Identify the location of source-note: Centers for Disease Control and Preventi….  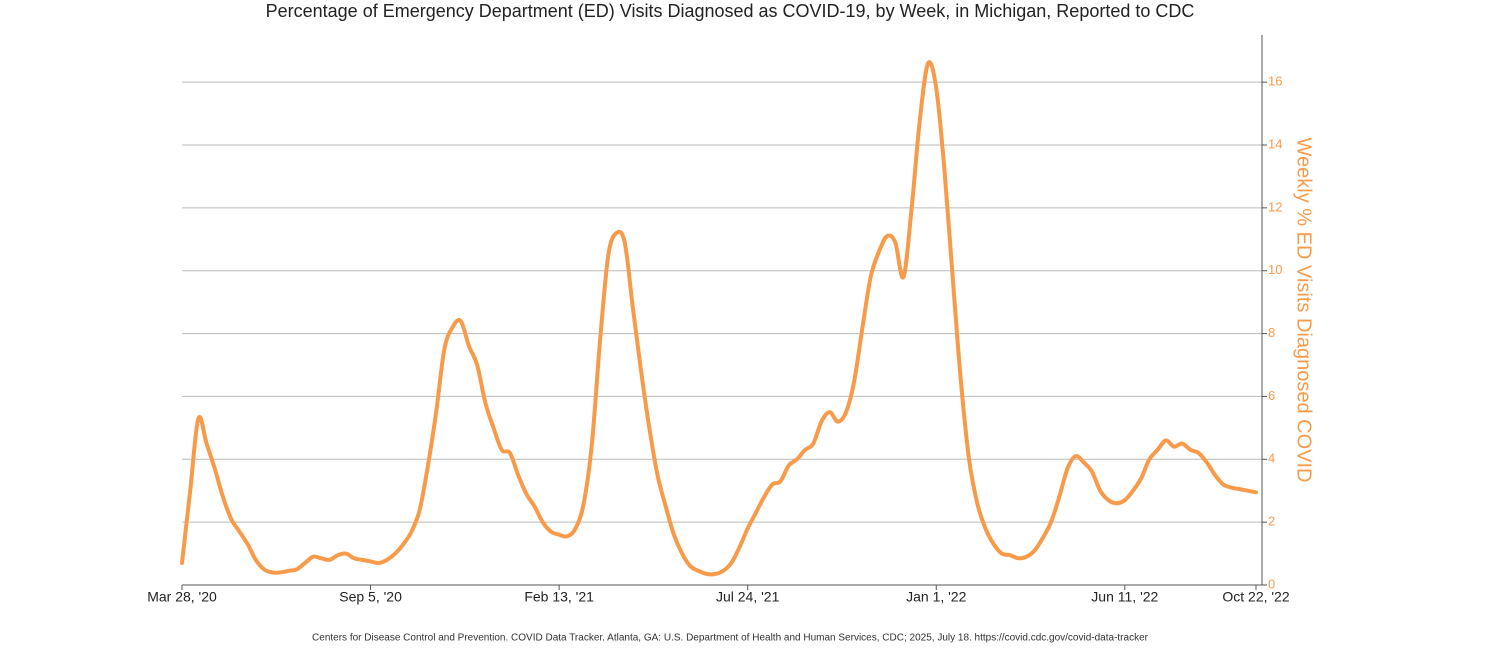
(730, 638).